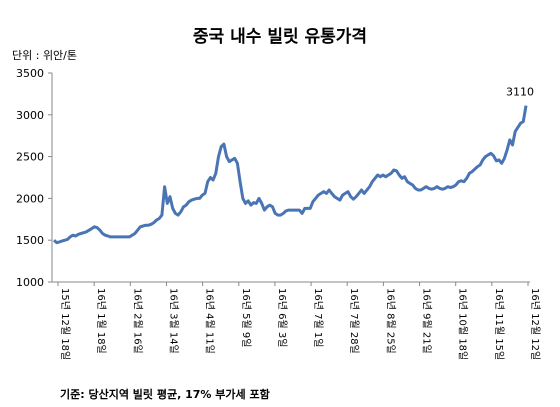 This screenshot has height=407, width=560. What do you see at coordinates (499, 324) in the screenshot?
I see `x-tick-label: 16년 11월 15일` at bounding box center [499, 324].